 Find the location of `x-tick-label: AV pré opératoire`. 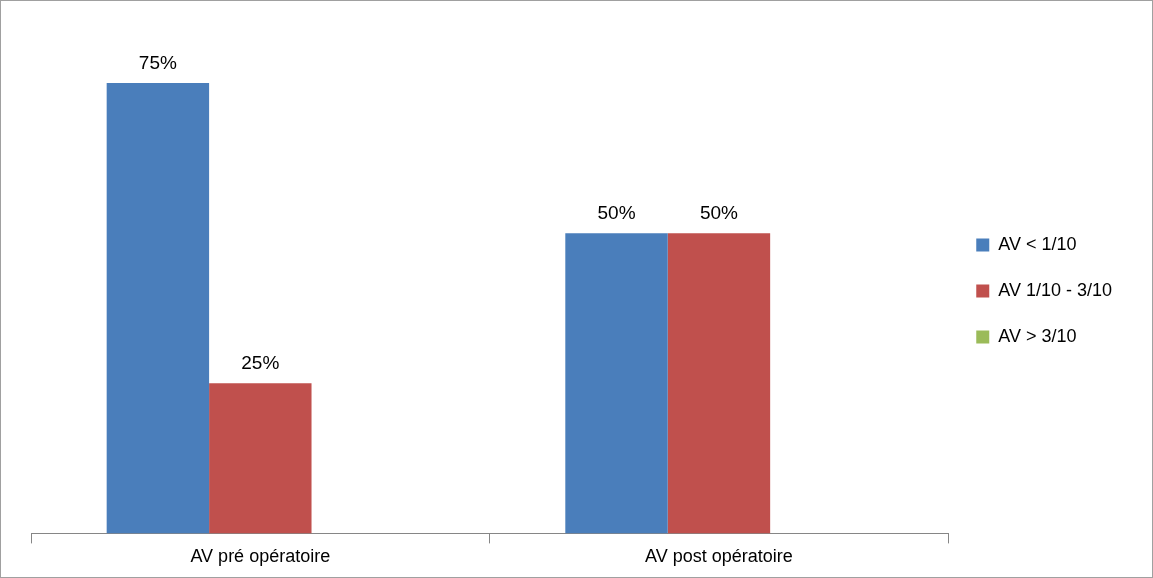

x-tick-label: AV pré opératoire is located at coordinates (260, 556).